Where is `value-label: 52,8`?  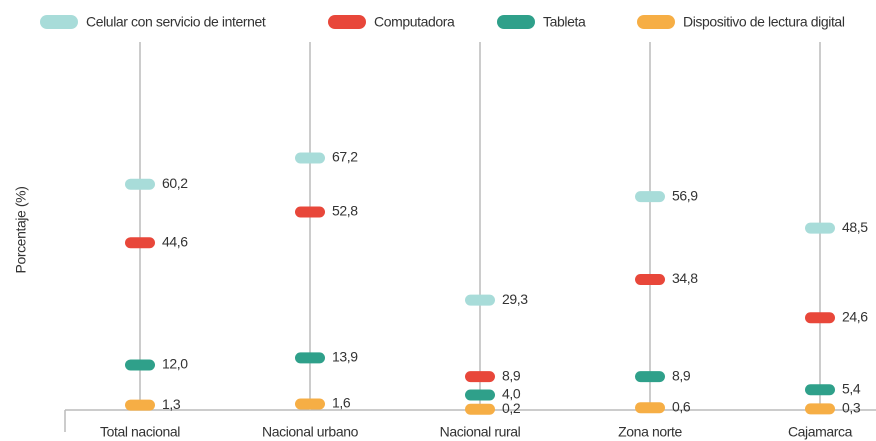 value-label: 52,8 is located at coordinates (345, 211).